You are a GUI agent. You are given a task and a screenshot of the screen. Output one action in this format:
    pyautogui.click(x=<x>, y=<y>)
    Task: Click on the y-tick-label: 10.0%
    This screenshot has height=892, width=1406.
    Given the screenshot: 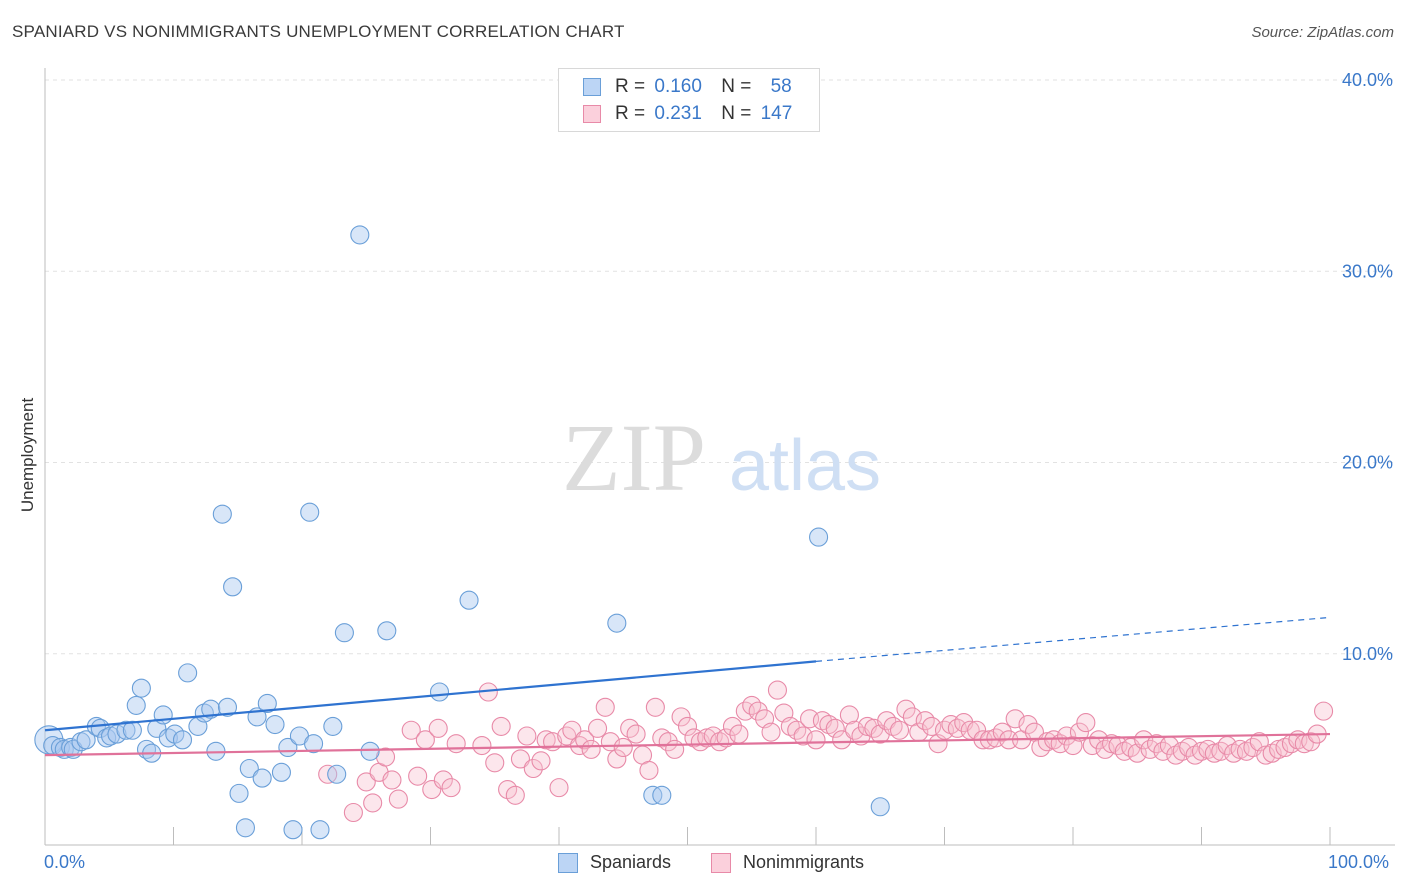 What is the action you would take?
    pyautogui.click(x=1367, y=654)
    